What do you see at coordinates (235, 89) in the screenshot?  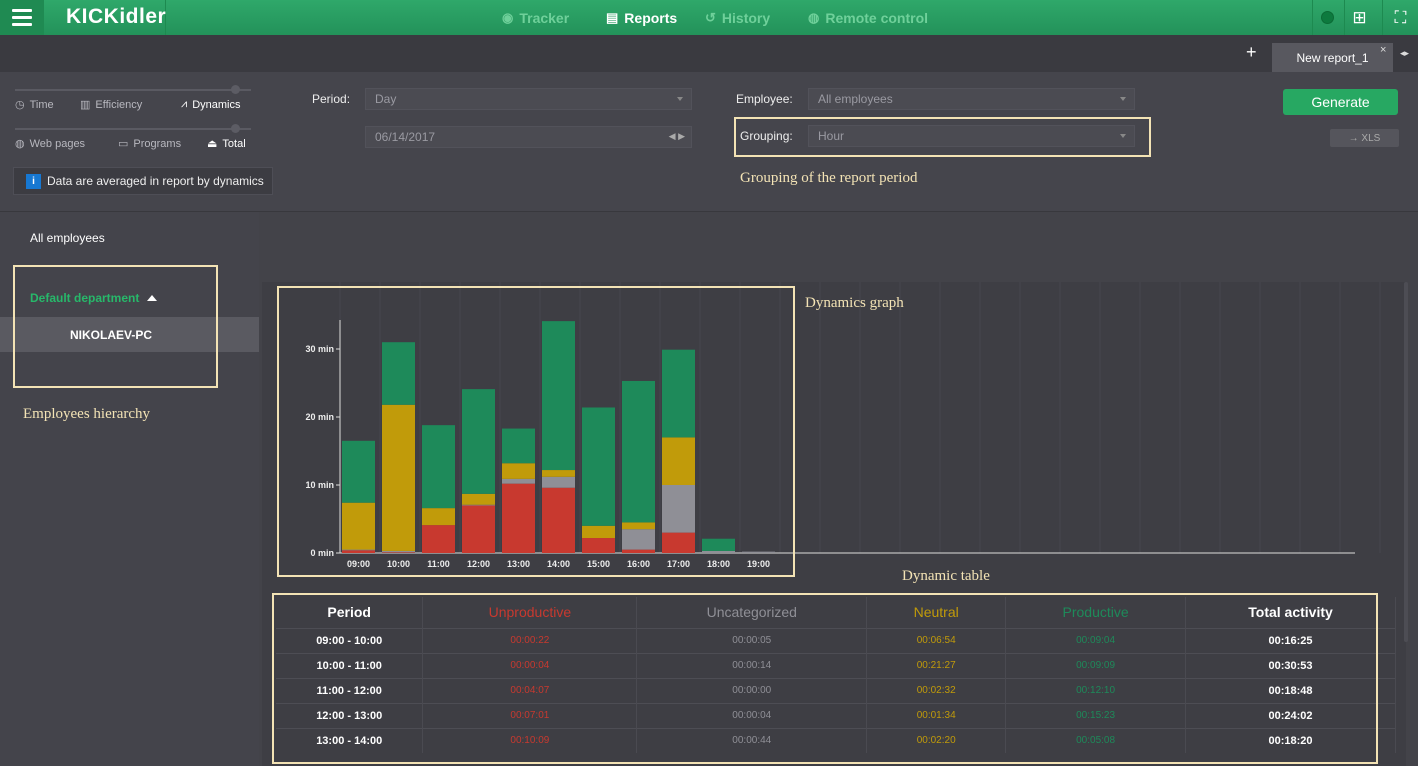 I see `report-type-slider-knob` at bounding box center [235, 89].